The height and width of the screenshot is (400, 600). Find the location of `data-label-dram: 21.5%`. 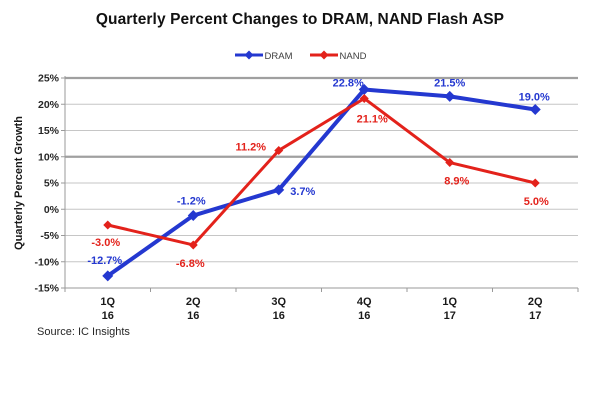

data-label-dram: 21.5% is located at coordinates (449, 83).